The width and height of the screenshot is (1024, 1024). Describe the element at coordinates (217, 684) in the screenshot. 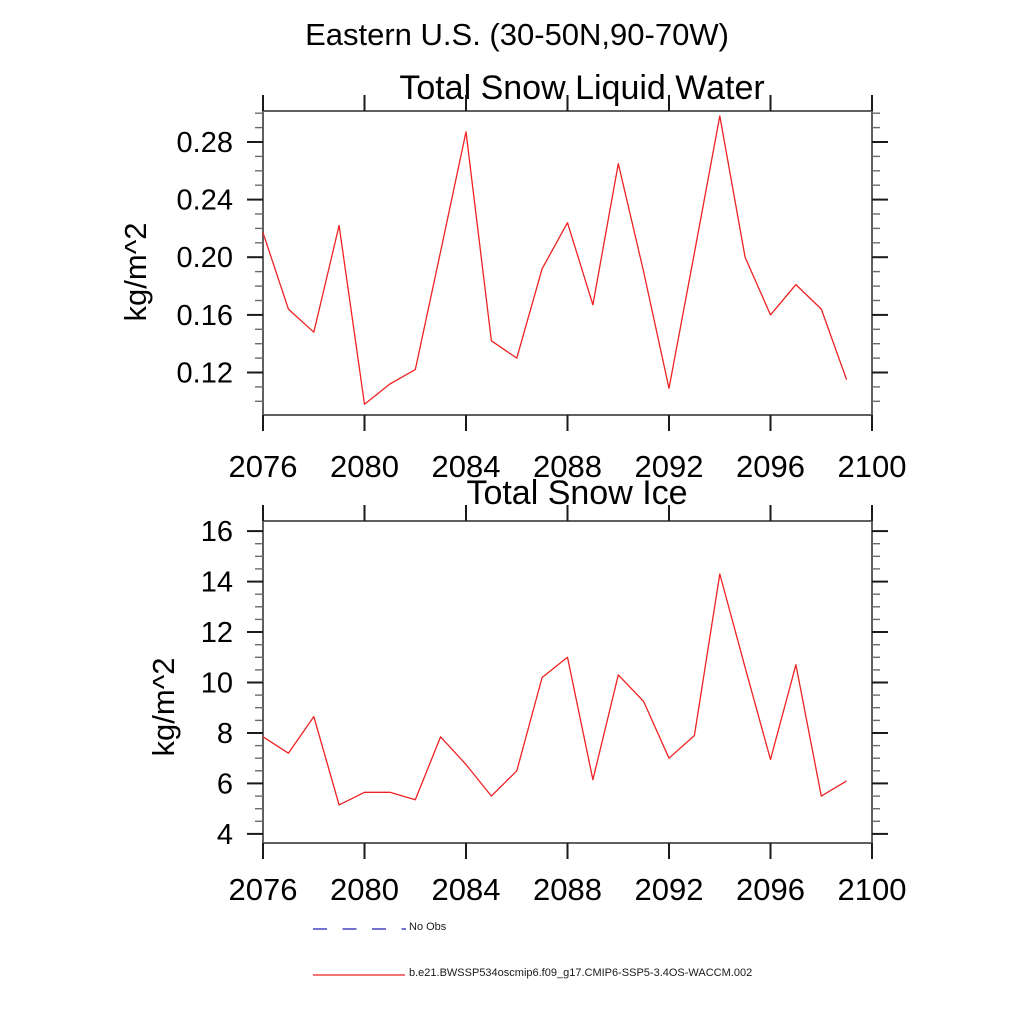

I see `y-tick-label: 10` at that location.